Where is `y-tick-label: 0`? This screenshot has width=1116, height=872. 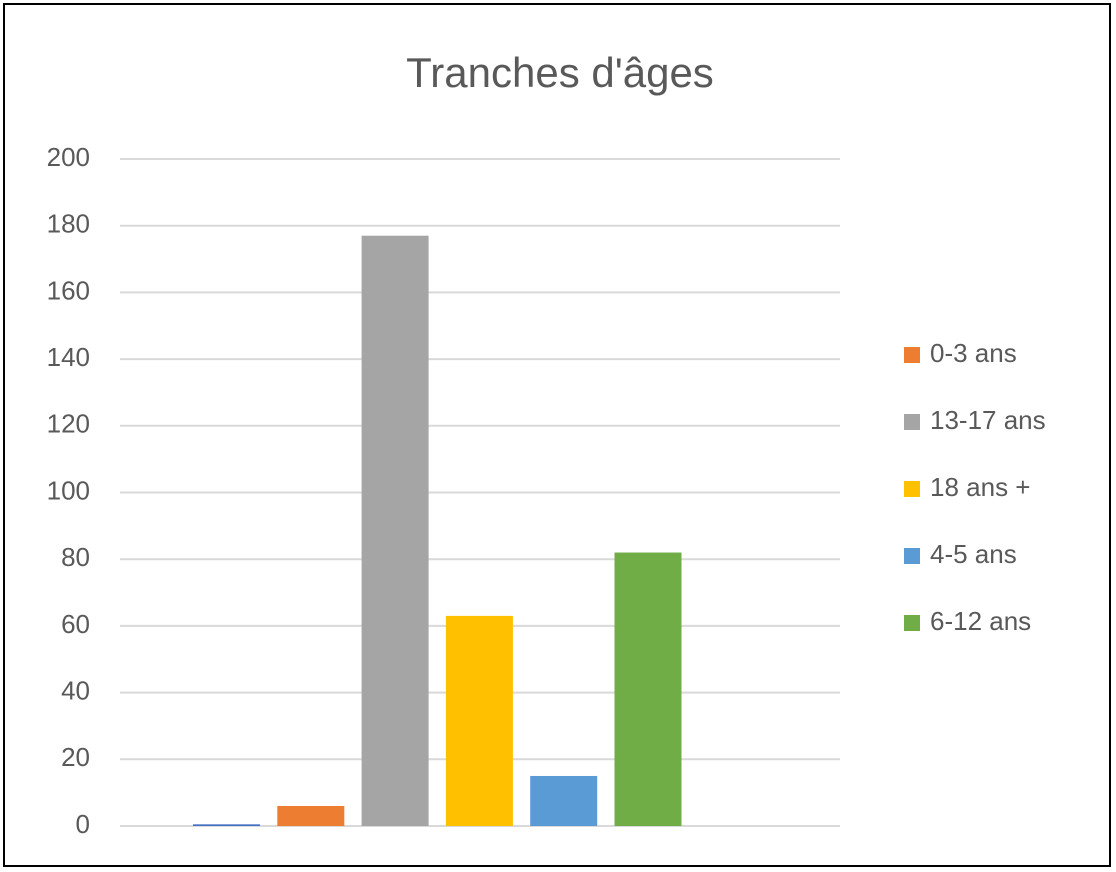
y-tick-label: 0 is located at coordinates (83, 824).